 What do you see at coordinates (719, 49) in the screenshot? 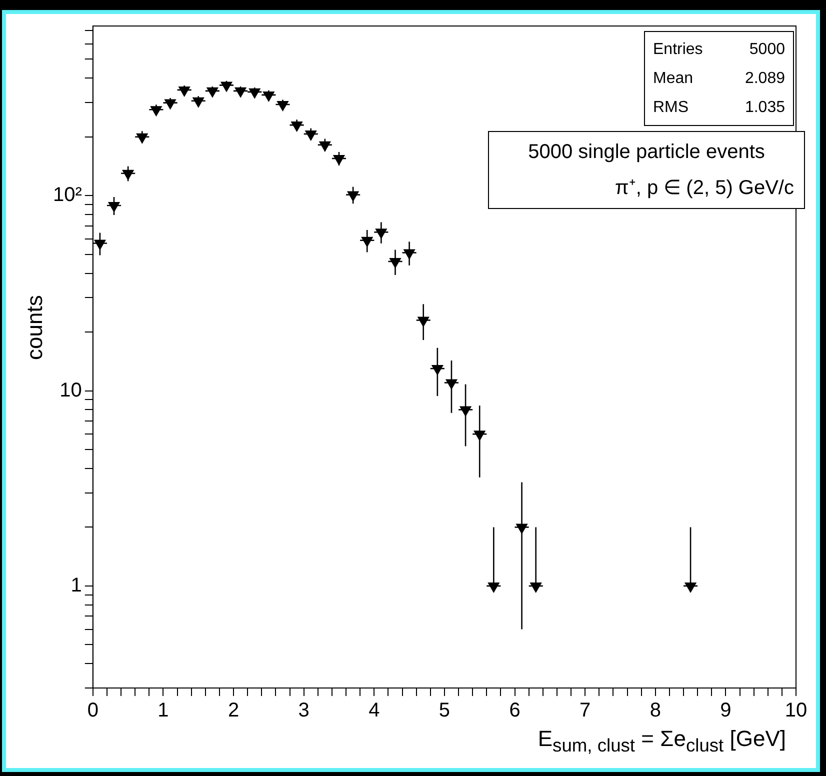
I see `text: Entries 5000` at bounding box center [719, 49].